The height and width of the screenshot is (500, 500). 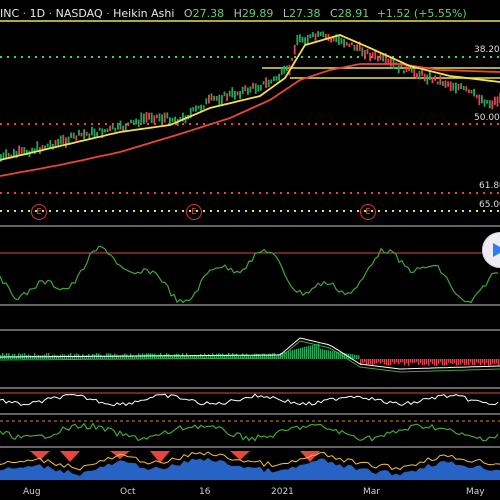 I want to click on signal-line, so click(x=250, y=356).